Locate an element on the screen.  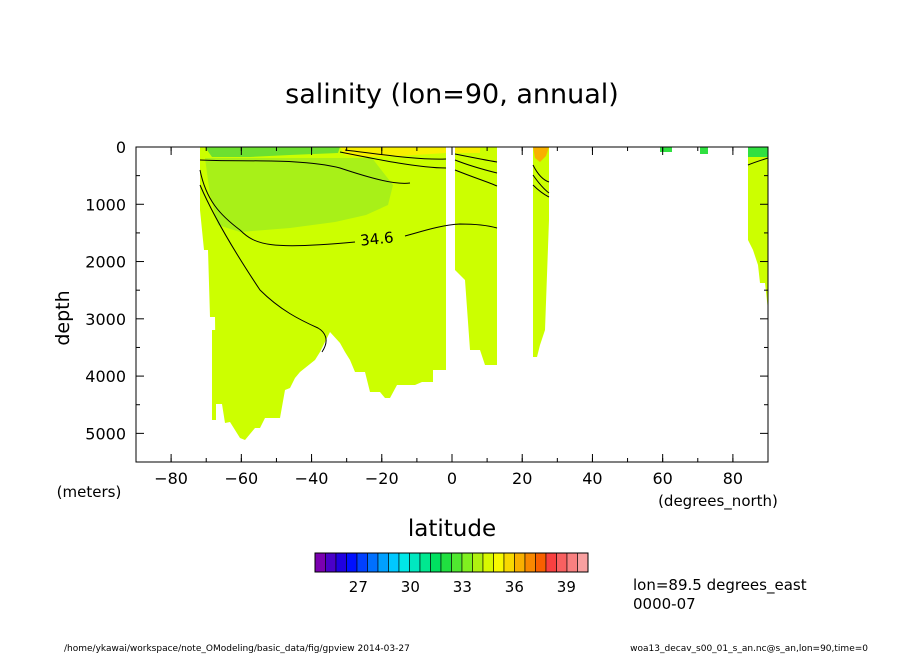
contour-label: 34.6 is located at coordinates (376, 238).